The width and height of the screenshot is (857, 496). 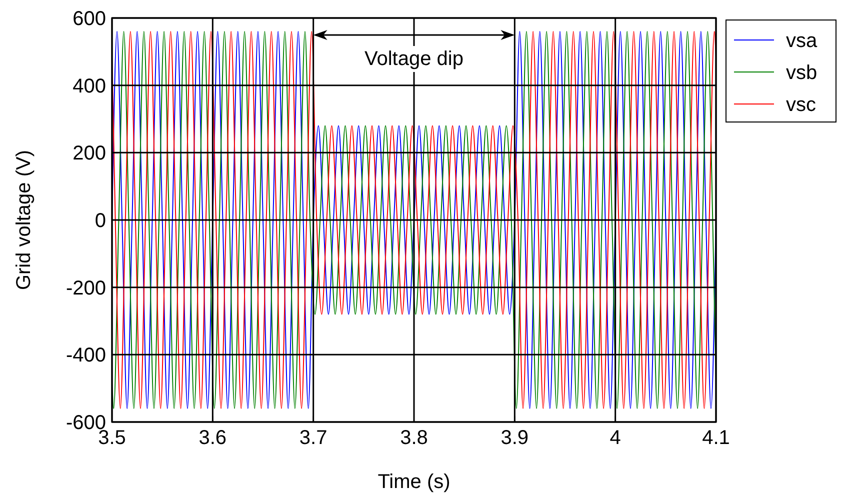 What do you see at coordinates (100, 221) in the screenshot?
I see `y-tick-label: 0` at bounding box center [100, 221].